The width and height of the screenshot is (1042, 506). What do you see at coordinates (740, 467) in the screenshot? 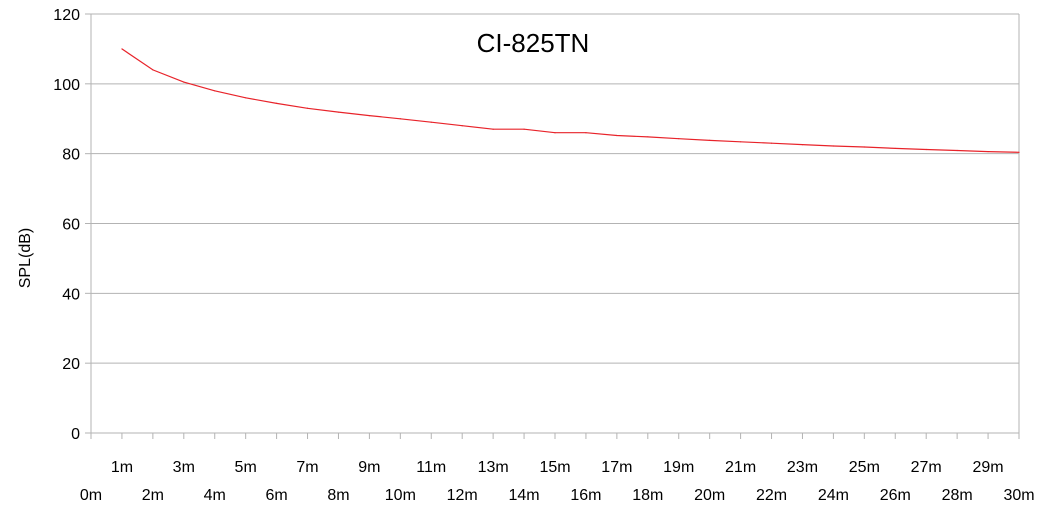
I see `x-tick-label: 21m` at bounding box center [740, 467].